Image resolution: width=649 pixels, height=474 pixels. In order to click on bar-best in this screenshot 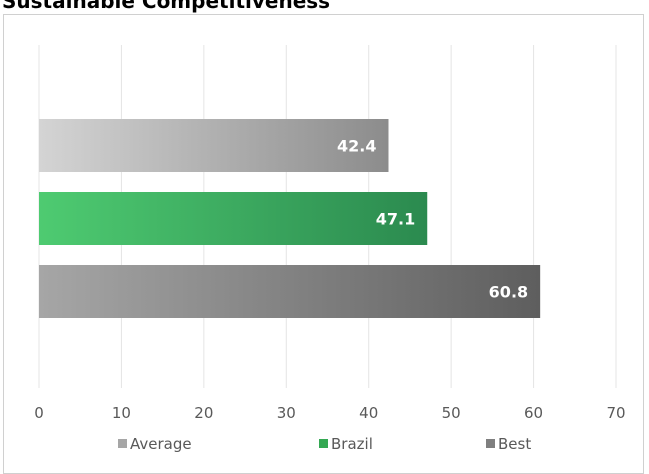, I will do `click(290, 291)`.